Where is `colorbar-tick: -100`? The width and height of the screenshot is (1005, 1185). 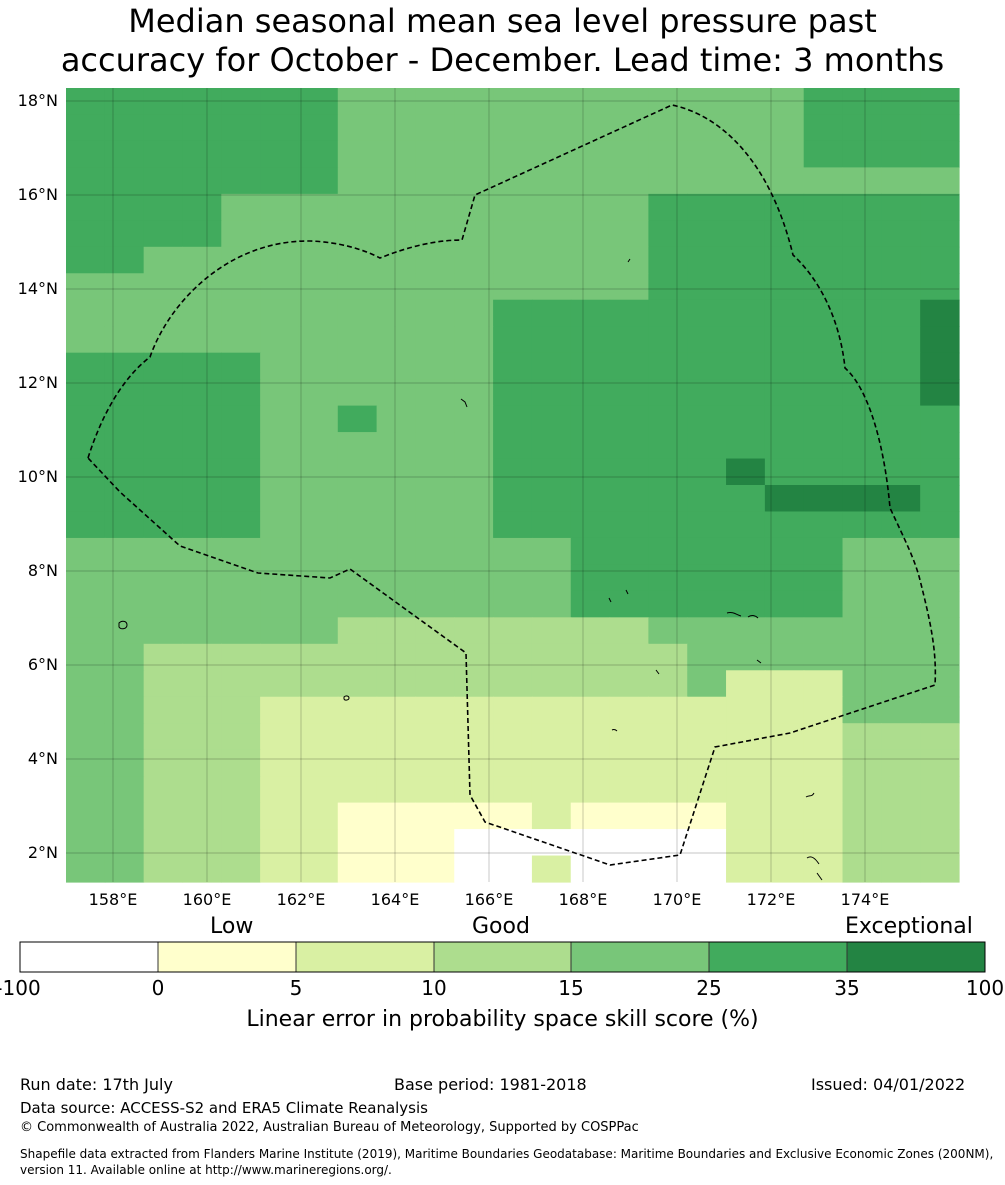
colorbar-tick: -100 is located at coordinates (20, 988).